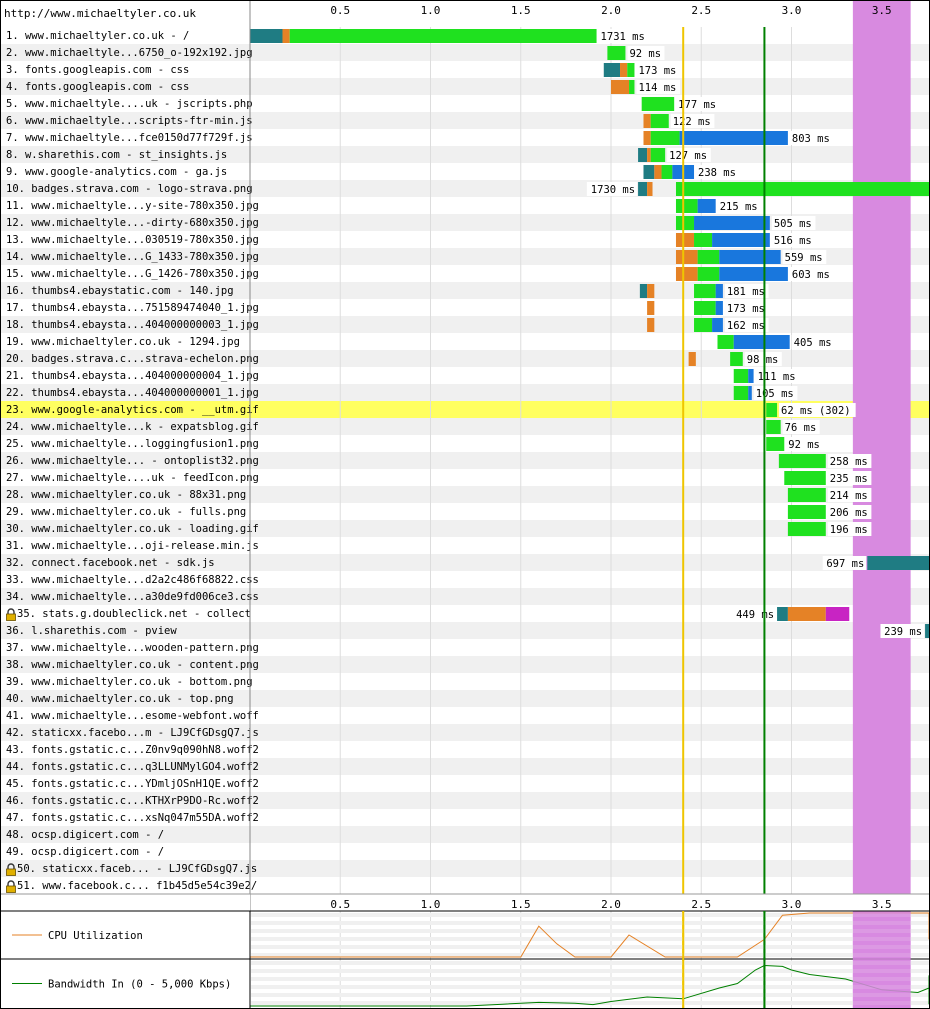  What do you see at coordinates (845, 564) in the screenshot?
I see `time-label: 697 ms` at bounding box center [845, 564].